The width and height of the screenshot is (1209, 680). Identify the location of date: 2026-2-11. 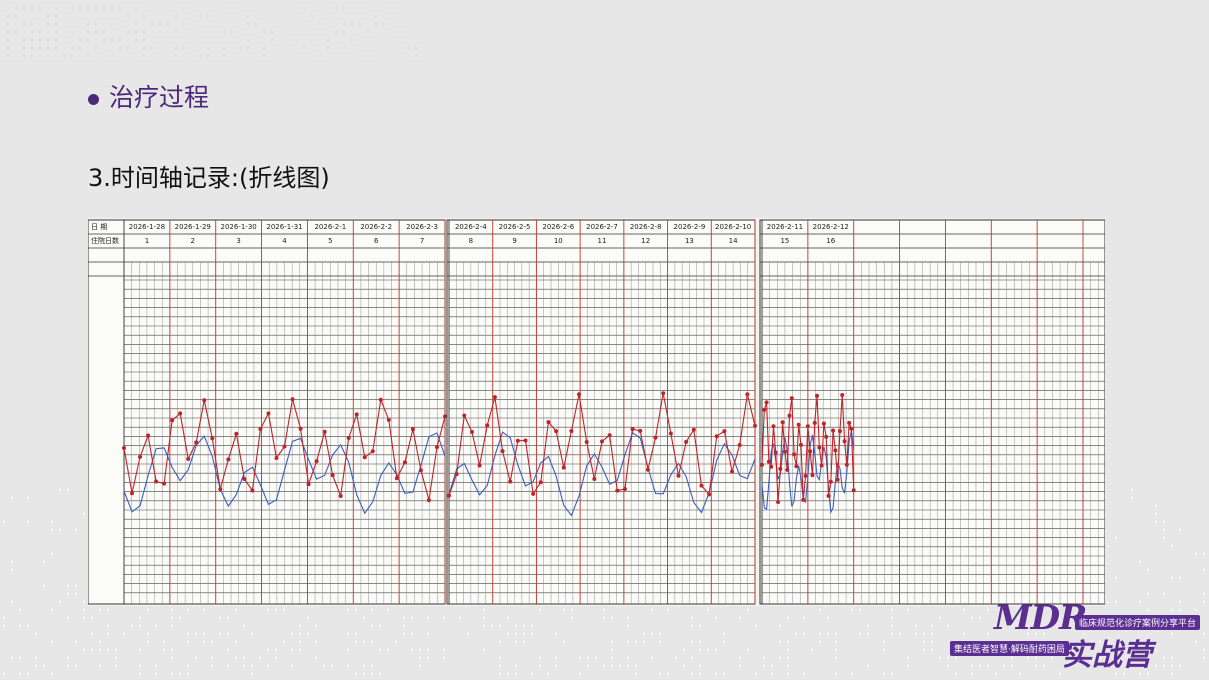
(785, 227).